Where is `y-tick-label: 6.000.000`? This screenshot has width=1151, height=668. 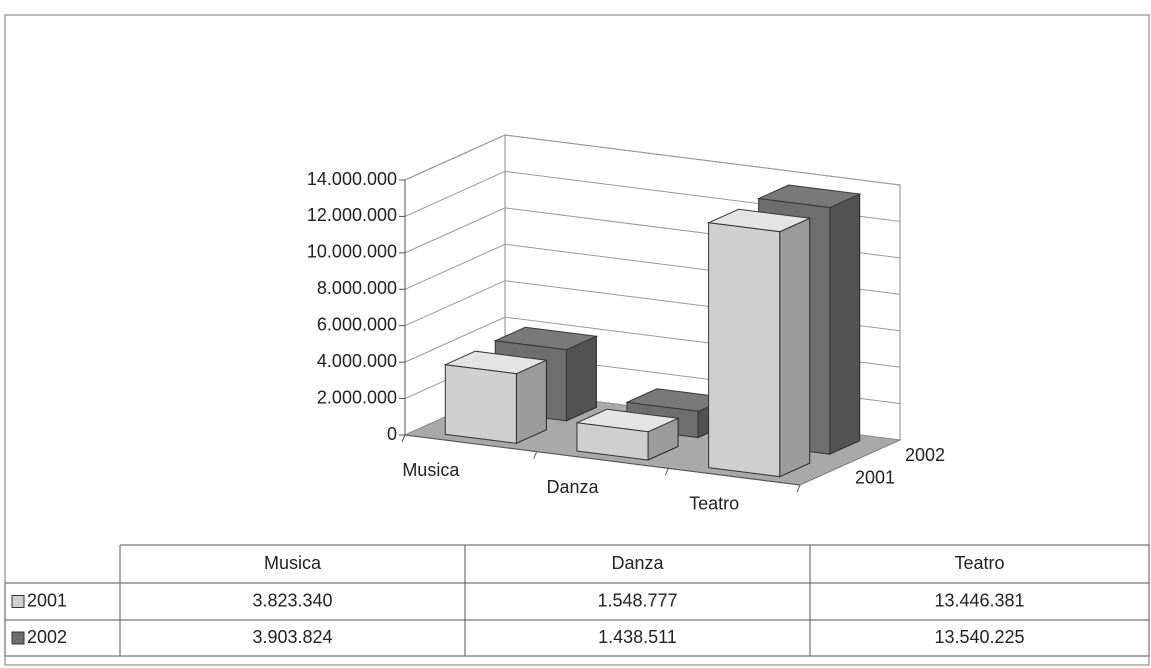 y-tick-label: 6.000.000 is located at coordinates (357, 324).